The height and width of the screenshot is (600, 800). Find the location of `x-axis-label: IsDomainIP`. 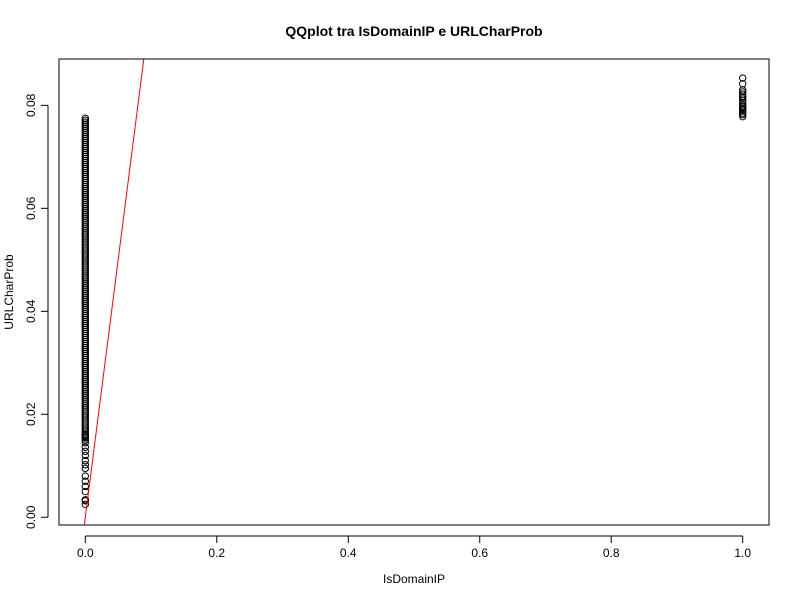

x-axis-label: IsDomainIP is located at coordinates (414, 579).